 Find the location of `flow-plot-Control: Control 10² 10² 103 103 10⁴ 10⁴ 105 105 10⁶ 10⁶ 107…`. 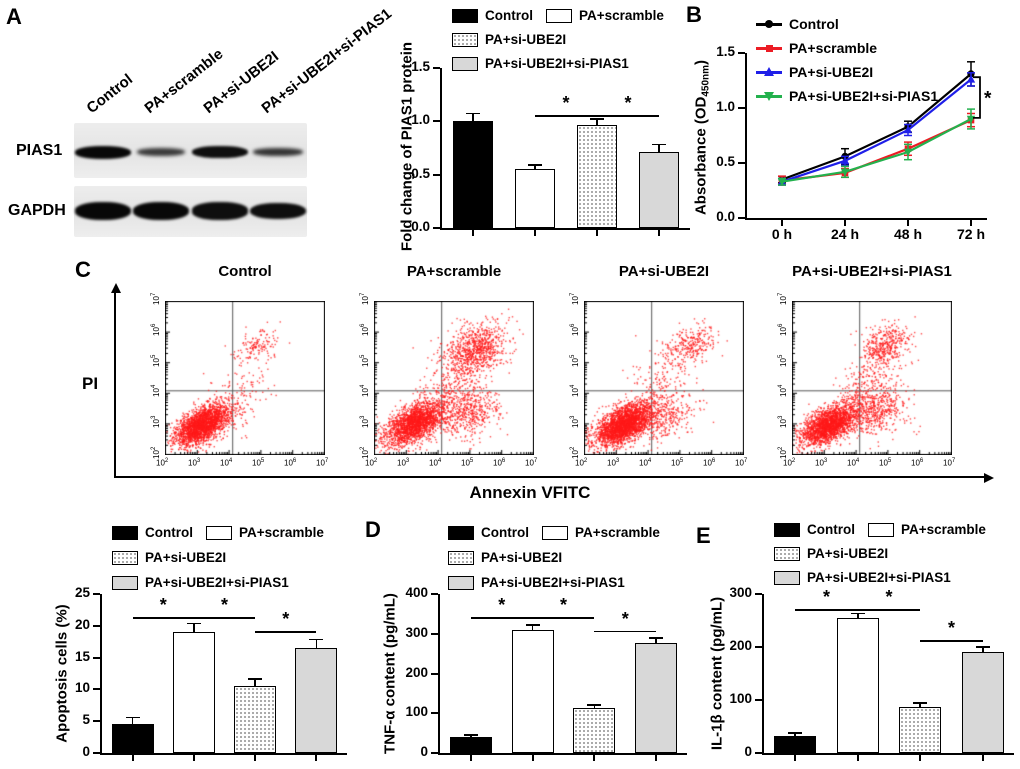

flow-plot-Control: Control 10² 10² 103 103 10⁴ 10⁴ 105 105 10⁶ 10⁶ 107… is located at coordinates (239, 369).